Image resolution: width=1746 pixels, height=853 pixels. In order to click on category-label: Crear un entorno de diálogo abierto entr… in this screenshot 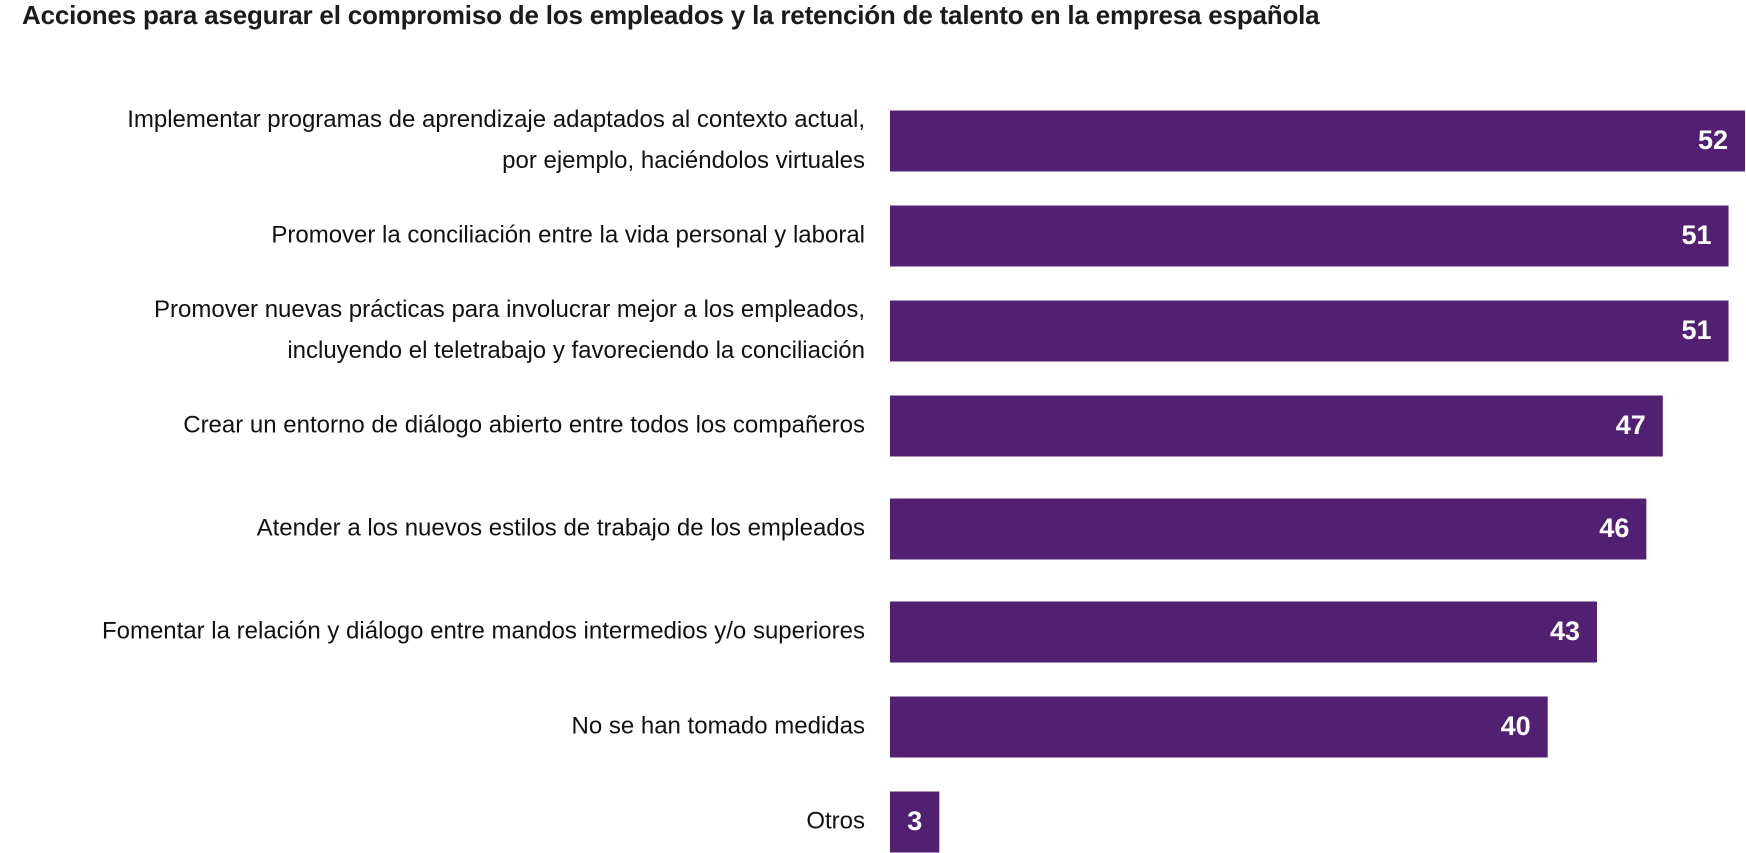, I will do `click(524, 424)`.